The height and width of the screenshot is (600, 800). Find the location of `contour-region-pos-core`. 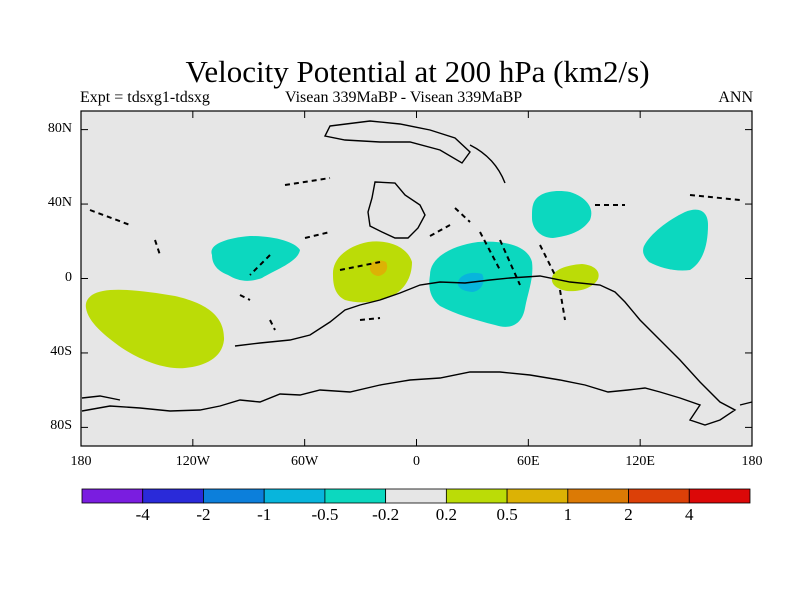

contour-region-pos-core is located at coordinates (378, 268).